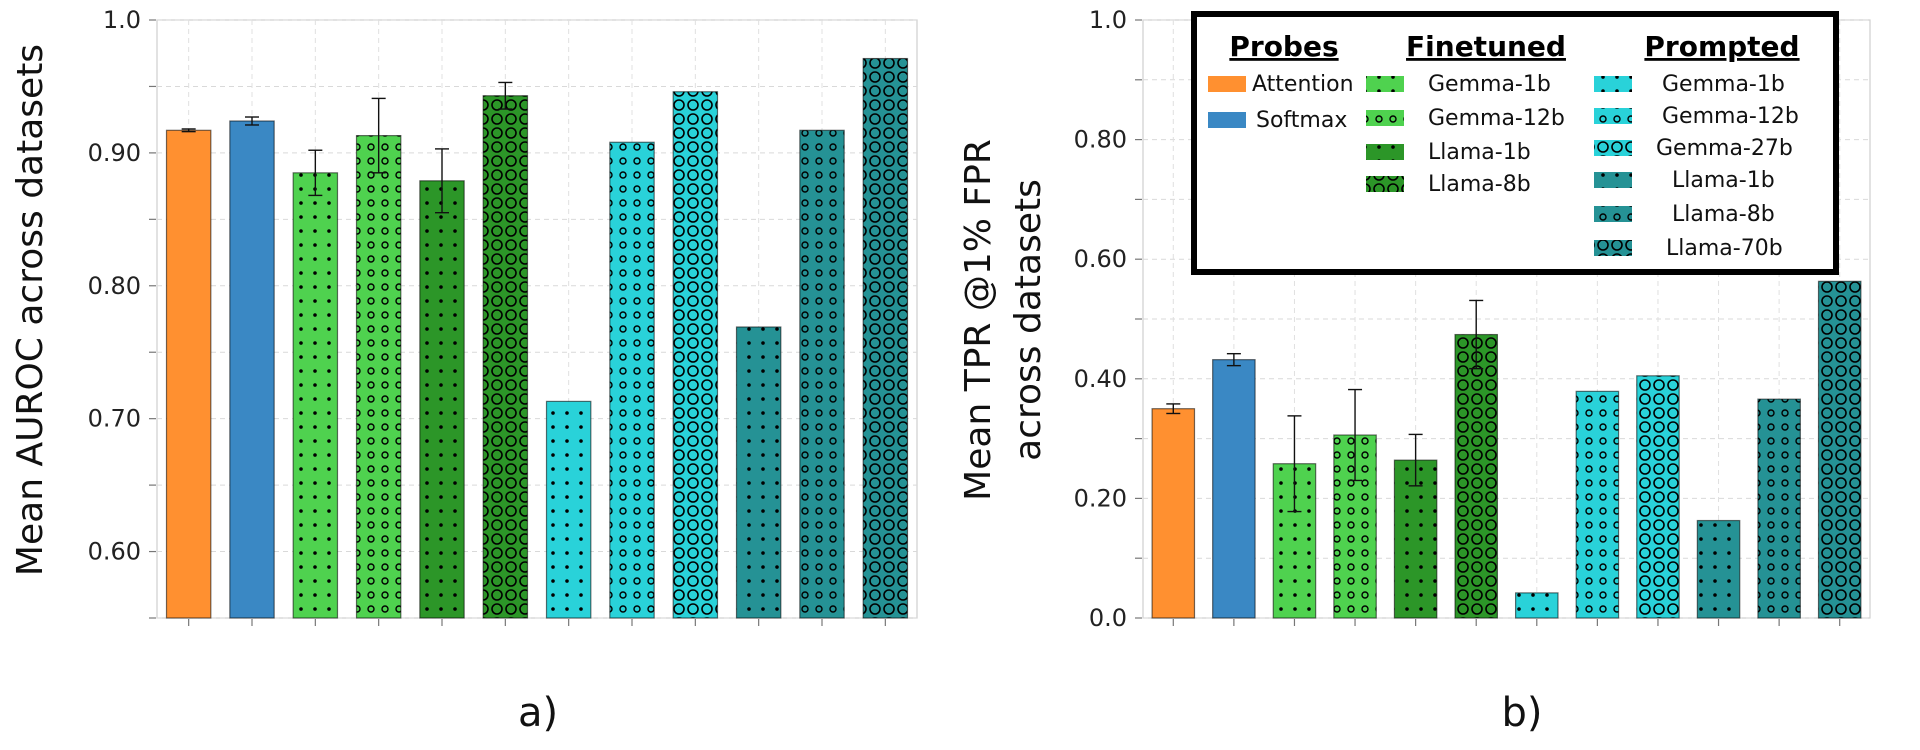  Describe the element at coordinates (114, 153) in the screenshot. I see `y-tick-label-a: 0.90` at that location.